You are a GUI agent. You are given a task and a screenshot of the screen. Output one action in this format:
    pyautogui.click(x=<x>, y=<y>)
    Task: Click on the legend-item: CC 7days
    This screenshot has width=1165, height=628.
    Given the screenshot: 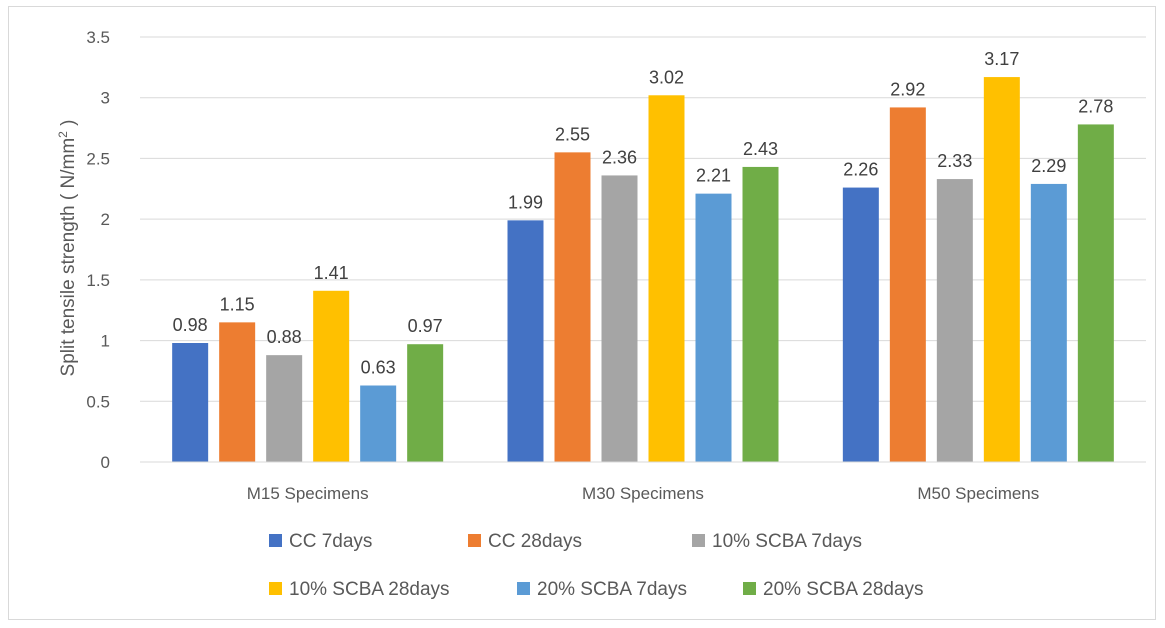 What is the action you would take?
    pyautogui.click(x=320, y=541)
    